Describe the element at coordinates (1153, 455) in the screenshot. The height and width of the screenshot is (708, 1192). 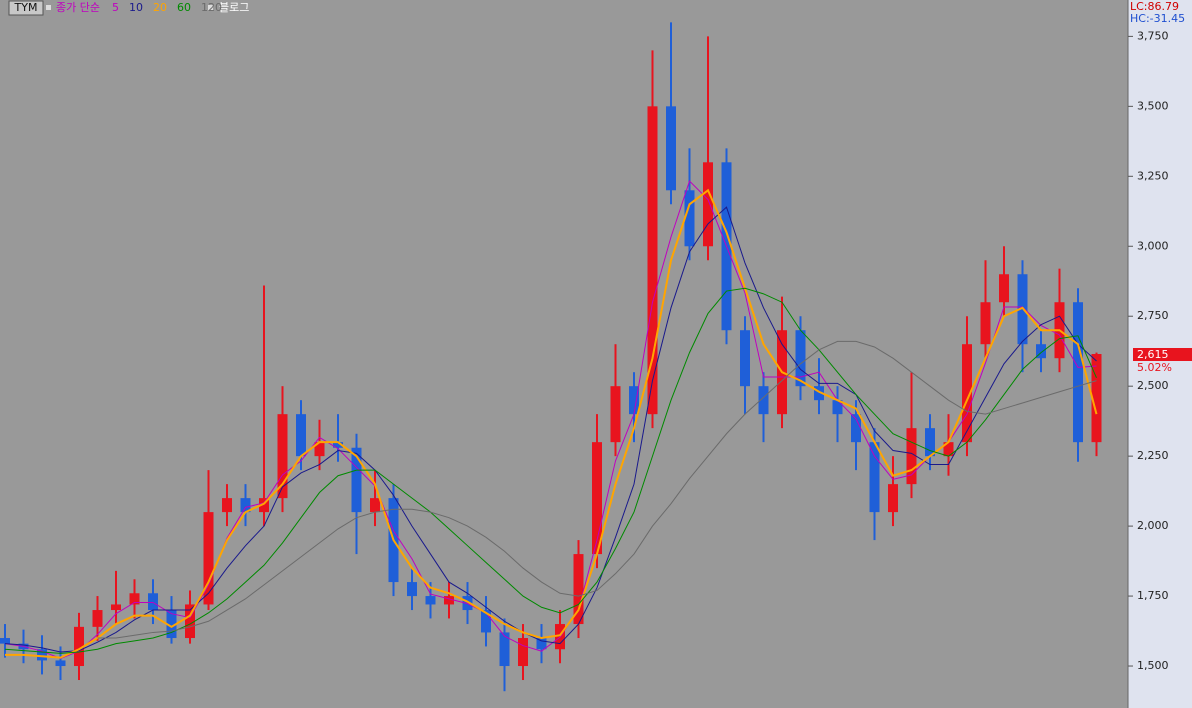
I see `y-tick-label: 2,250` at that location.